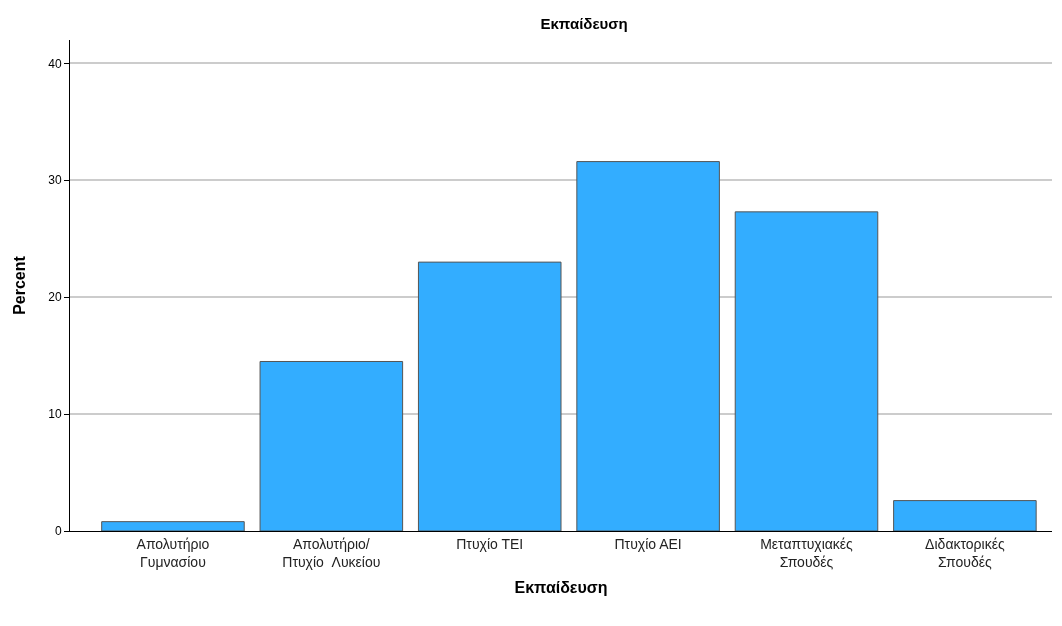  I want to click on y-tick-label: 0, so click(58, 531).